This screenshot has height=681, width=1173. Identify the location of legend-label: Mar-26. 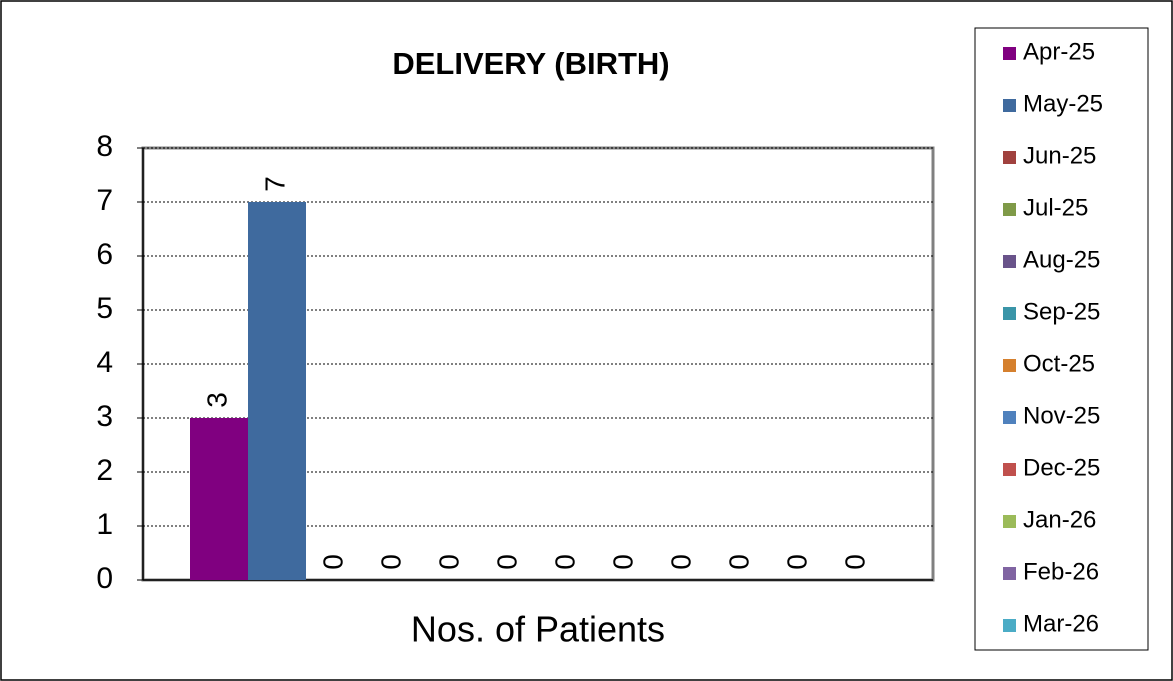
(1061, 623).